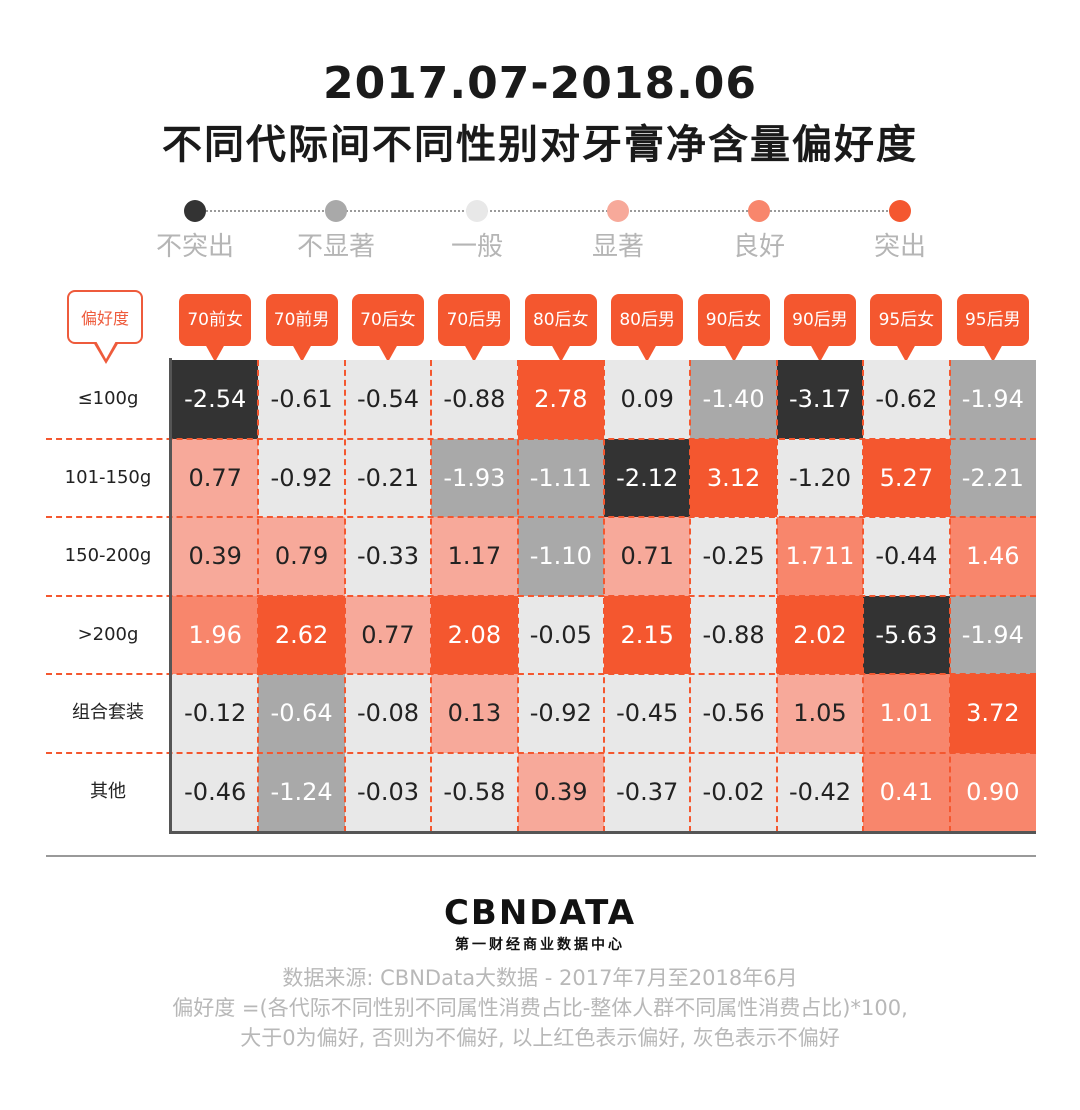 The height and width of the screenshot is (1110, 1080). Describe the element at coordinates (335, 247) in the screenshot. I see `legend-label: 不显著` at that location.